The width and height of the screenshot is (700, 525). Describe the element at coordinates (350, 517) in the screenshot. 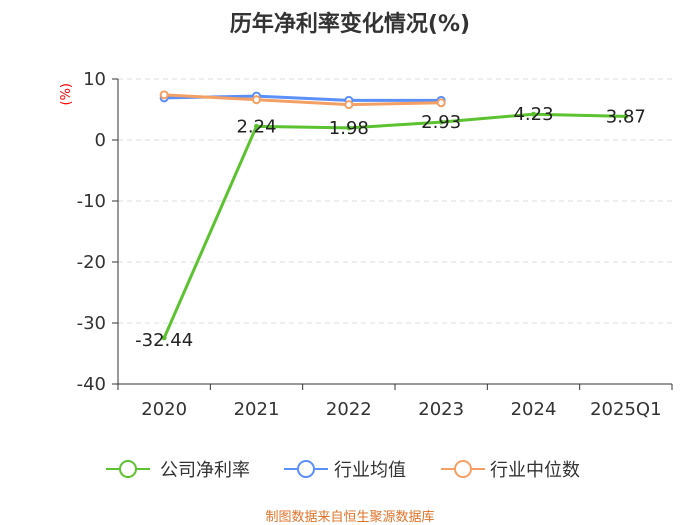

I see `source-note: 制图数据来自恒生聚源数据库` at that location.